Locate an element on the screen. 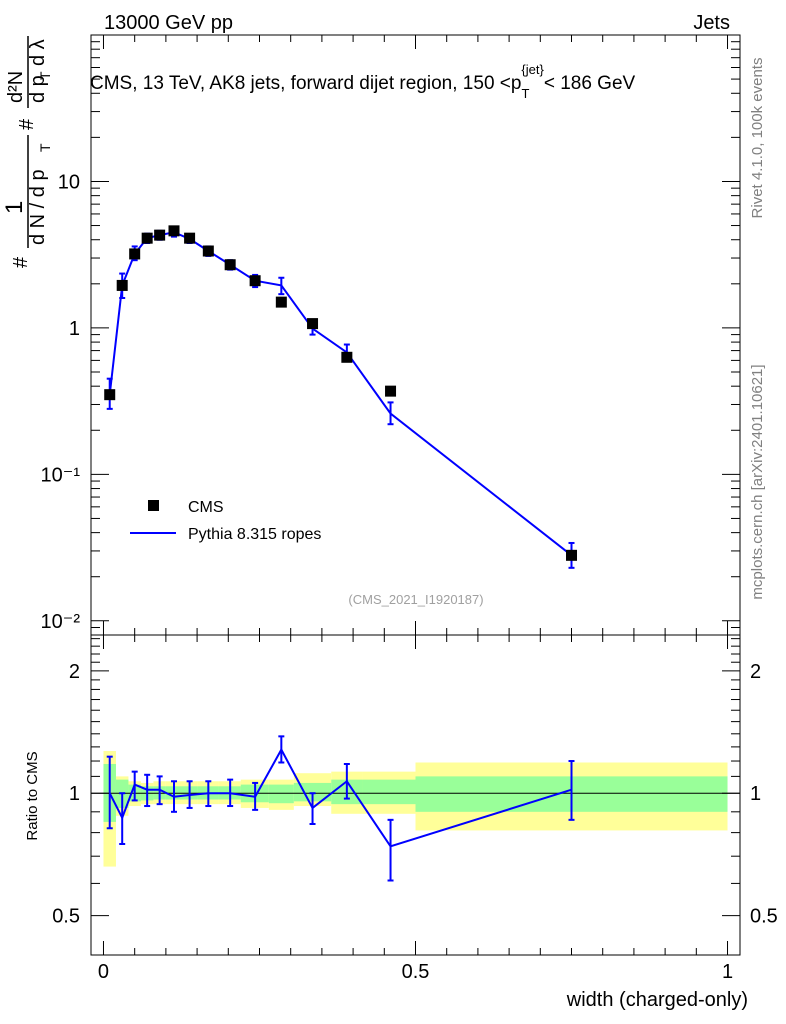 The width and height of the screenshot is (786, 1024). analysis-reference: (CMS_2021_I1920187) is located at coordinates (415, 599).